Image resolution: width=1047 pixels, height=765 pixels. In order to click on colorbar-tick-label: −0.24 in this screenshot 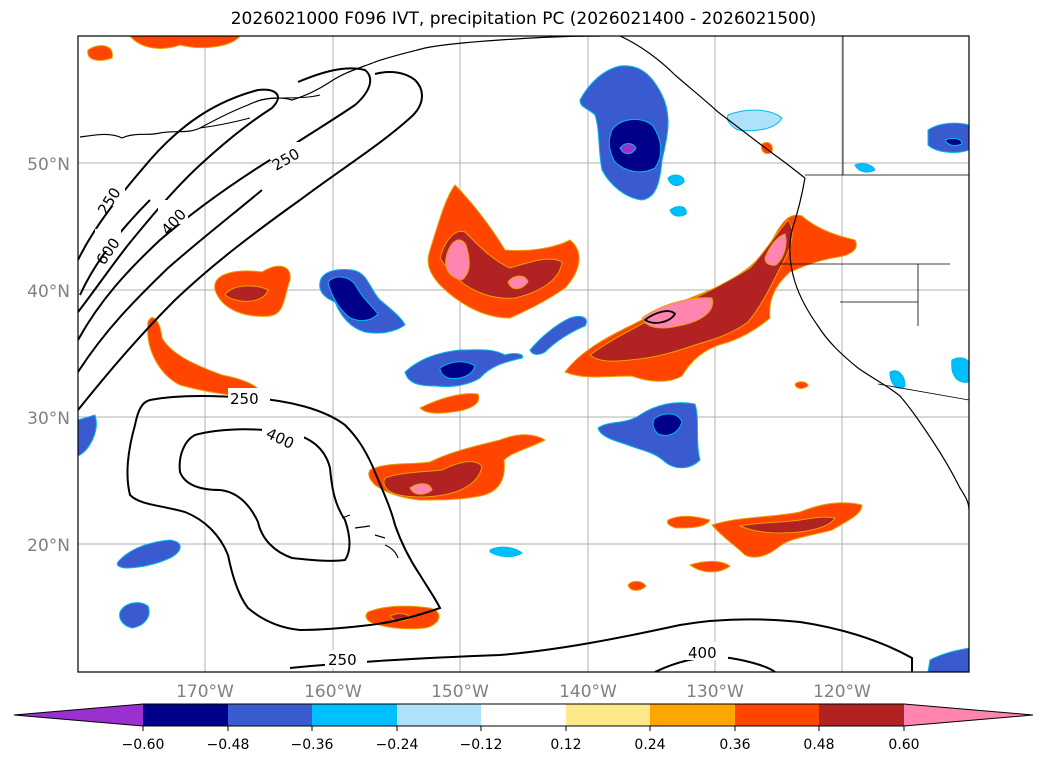, I will do `click(397, 745)`.